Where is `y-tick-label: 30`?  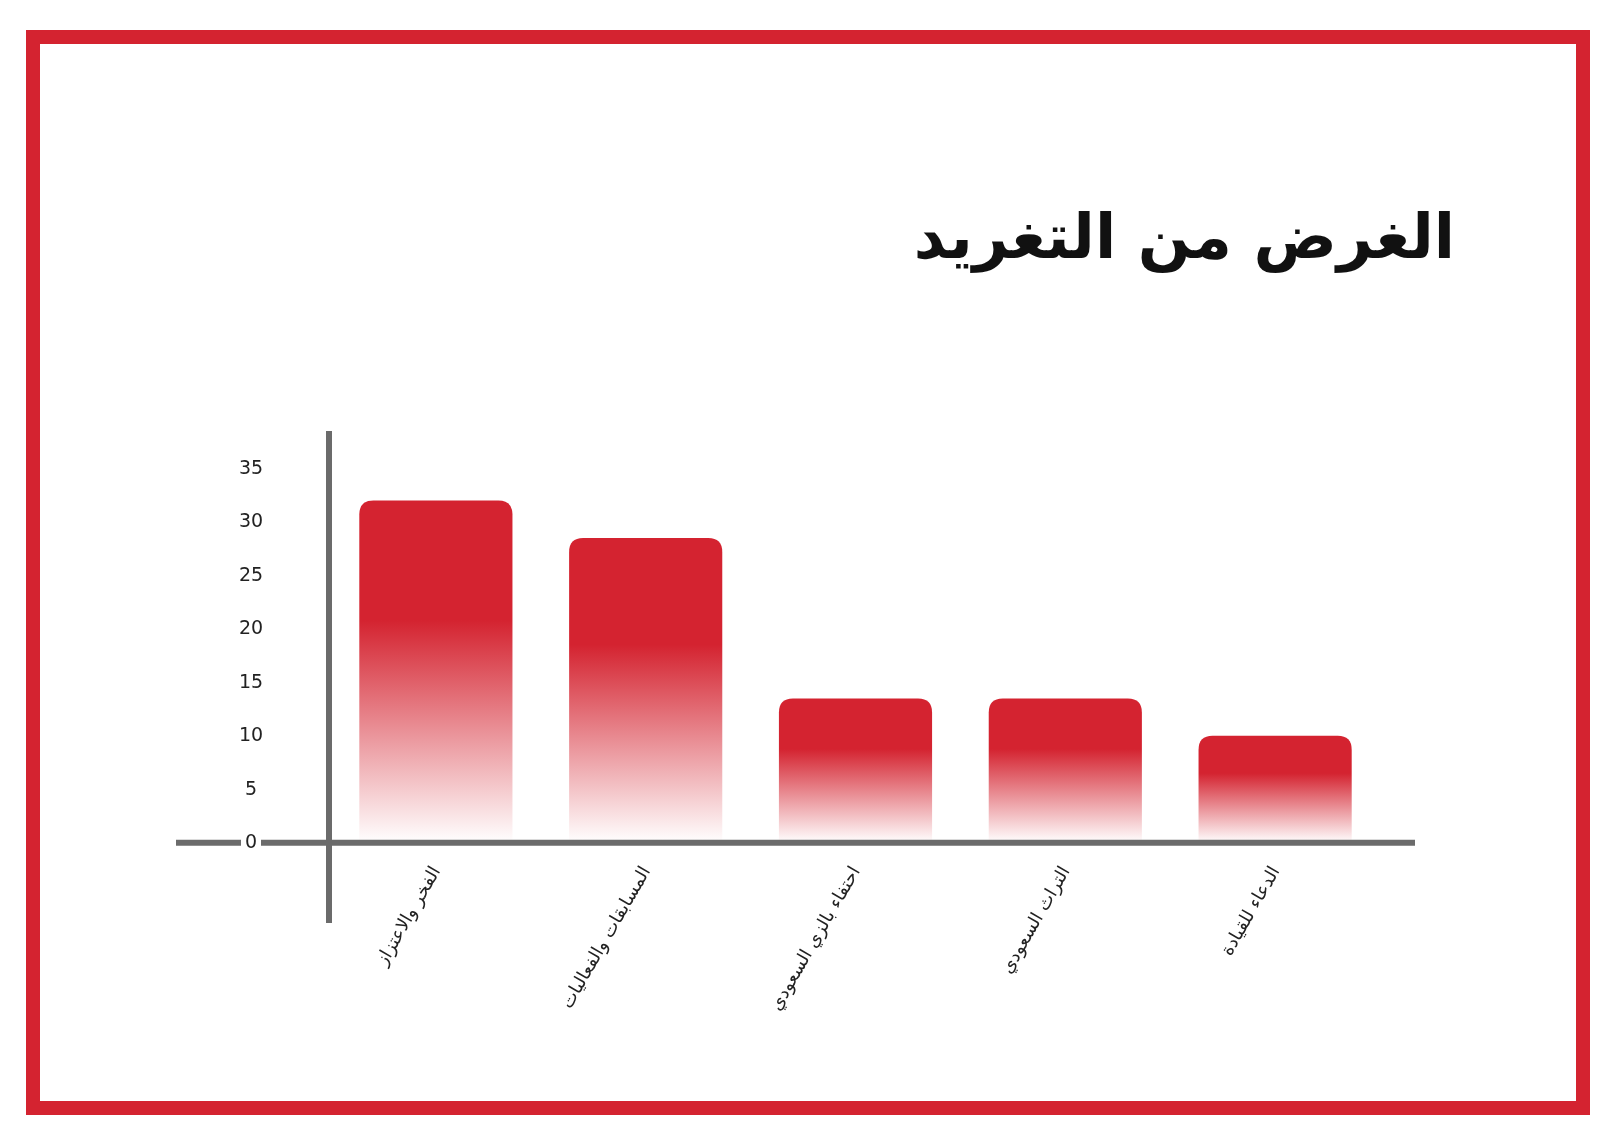
y-tick-label: 30 is located at coordinates (251, 520).